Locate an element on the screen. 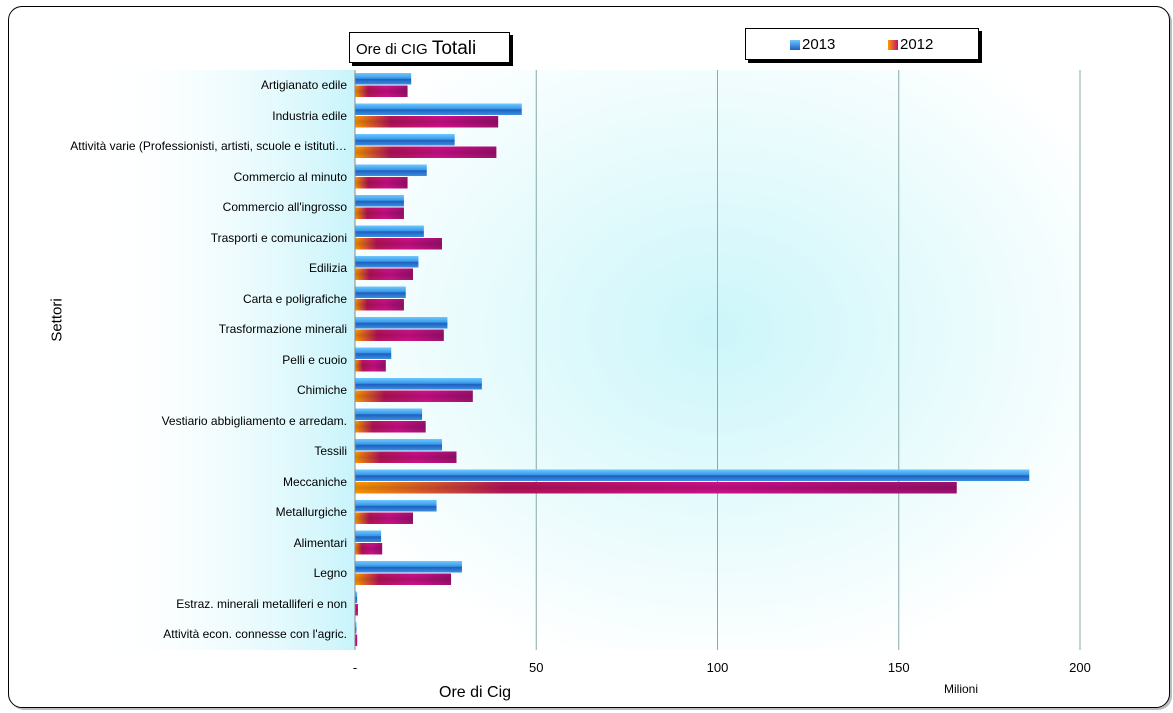 The width and height of the screenshot is (1173, 713). category-label: Alimentari is located at coordinates (320, 542).